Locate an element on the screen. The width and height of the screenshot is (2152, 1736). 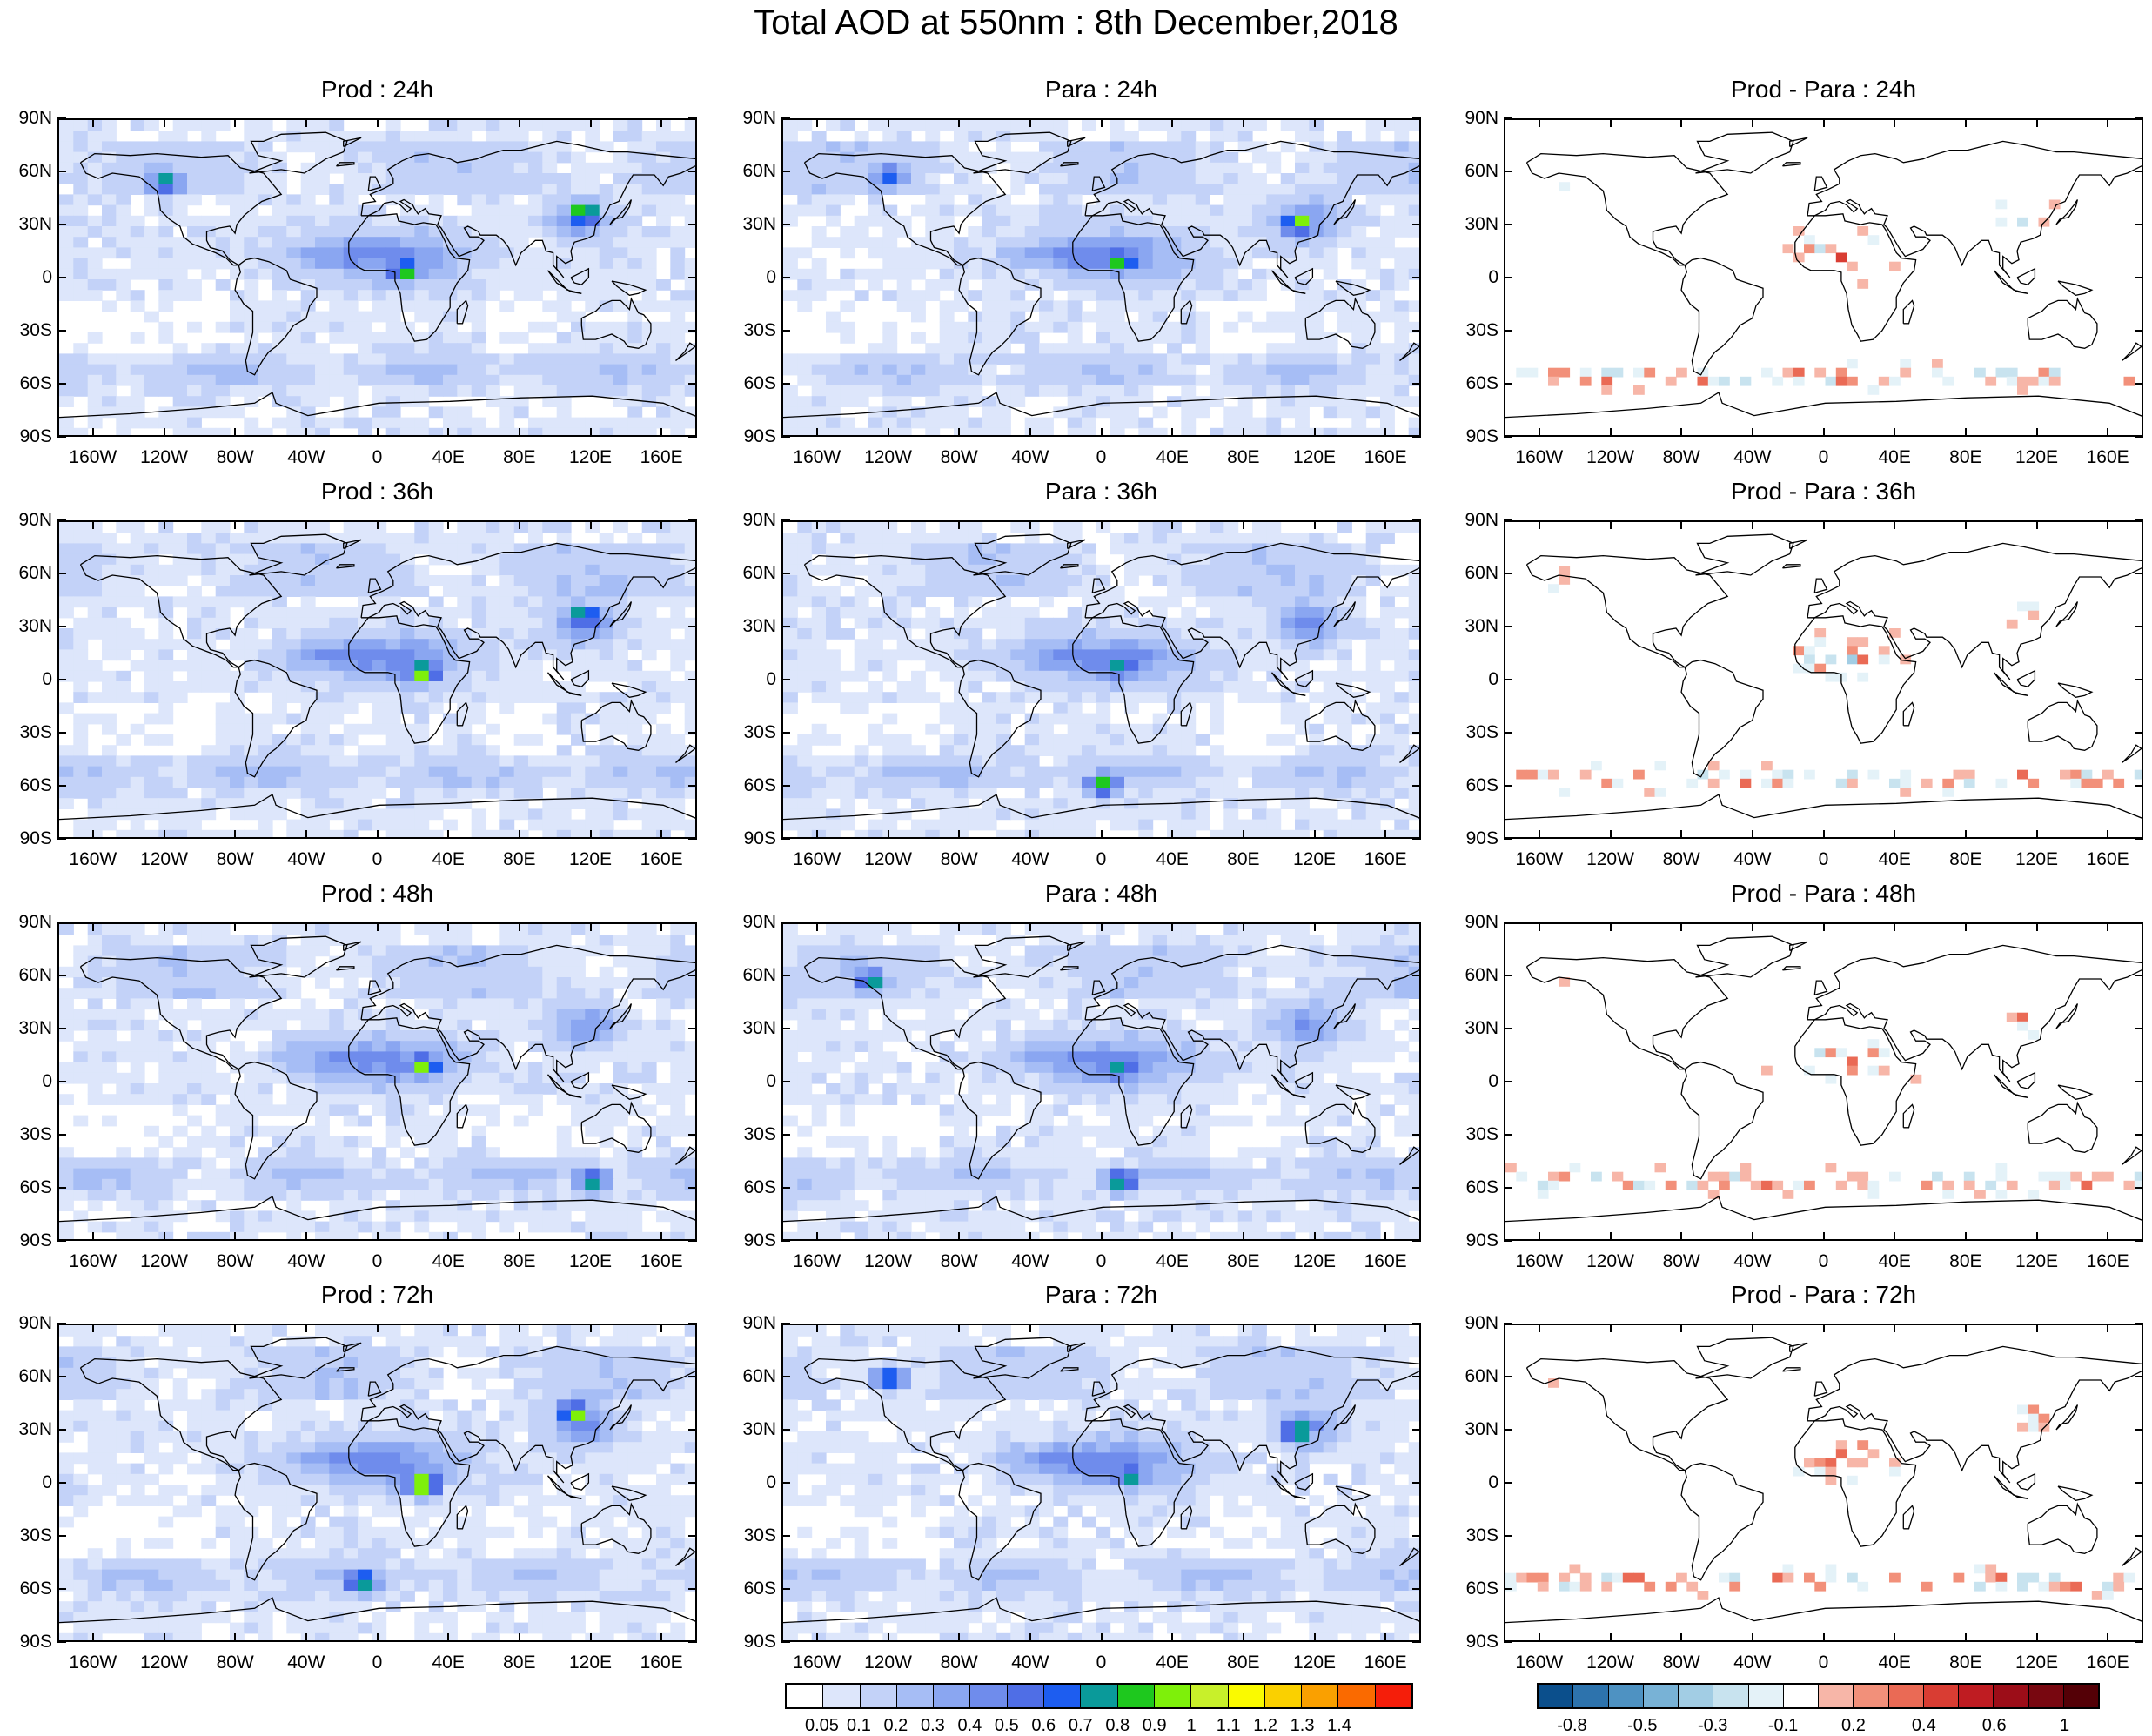
panel-title: Para : 36h is located at coordinates (1101, 492).